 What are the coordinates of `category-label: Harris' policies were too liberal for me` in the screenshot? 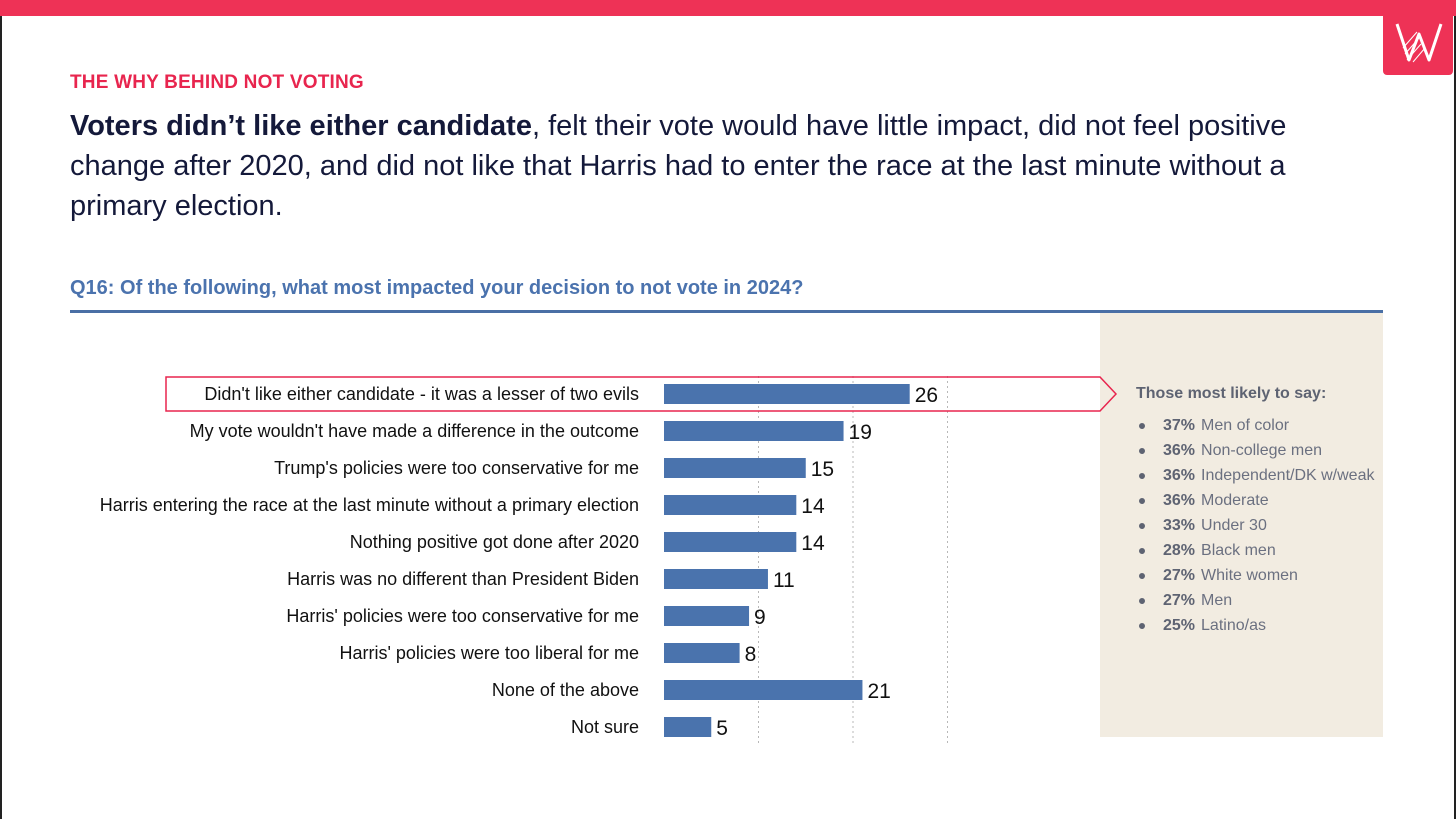 It's located at (489, 653).